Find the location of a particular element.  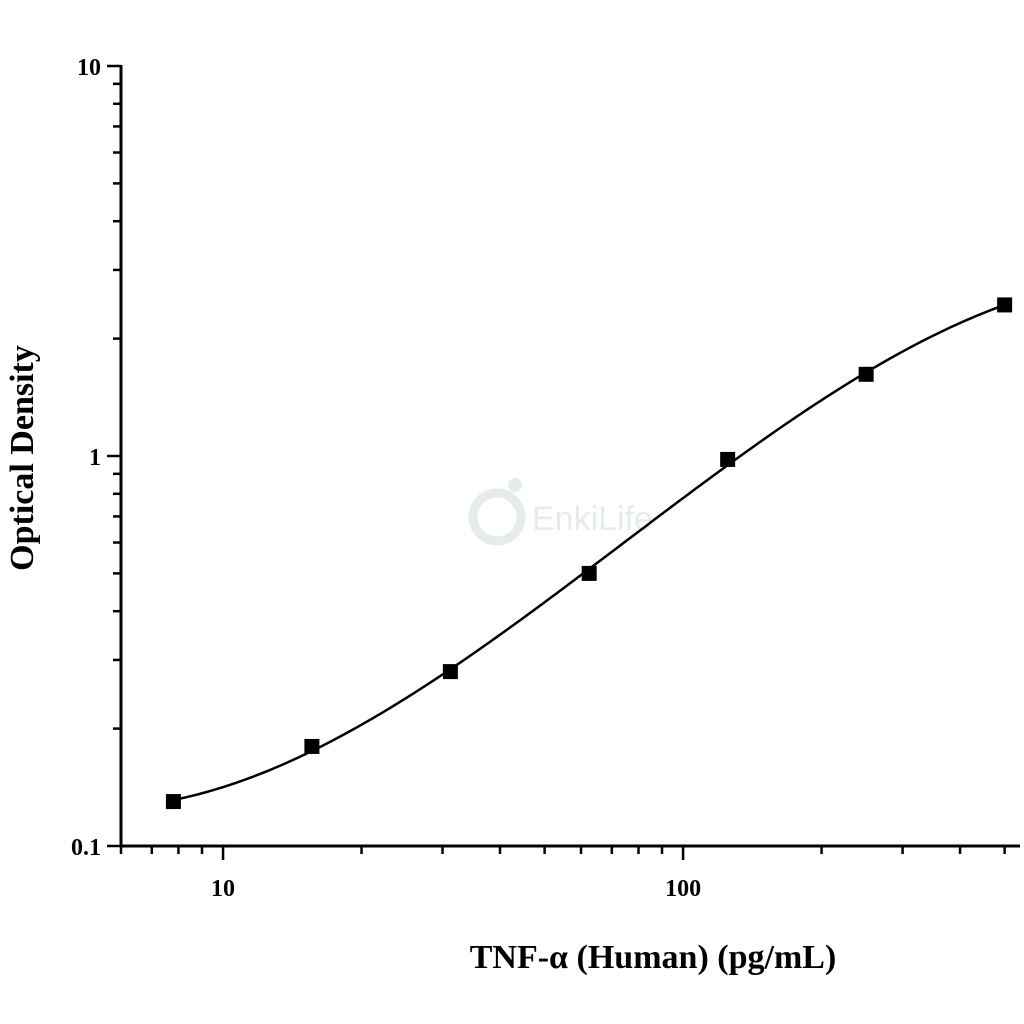

y-tick-label: 0.1 is located at coordinates (86, 848).